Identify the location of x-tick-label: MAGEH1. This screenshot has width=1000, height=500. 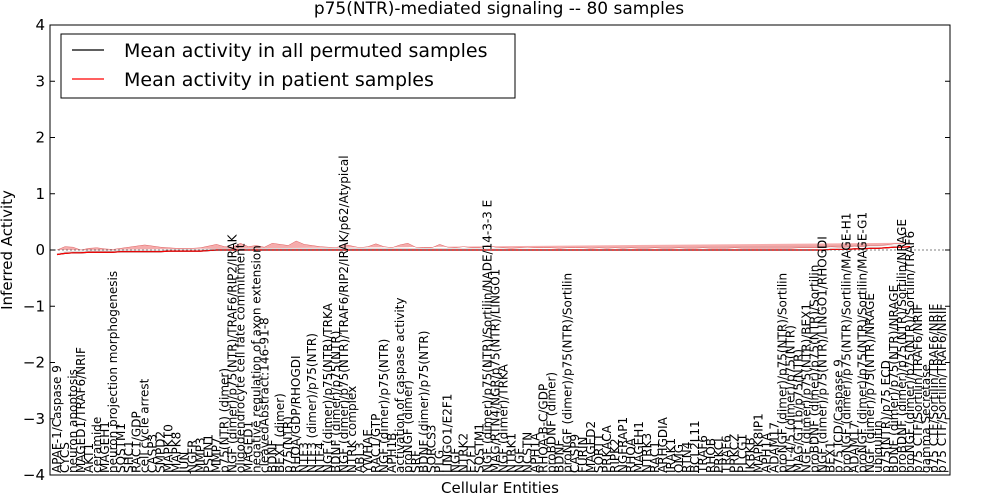
(639, 447).